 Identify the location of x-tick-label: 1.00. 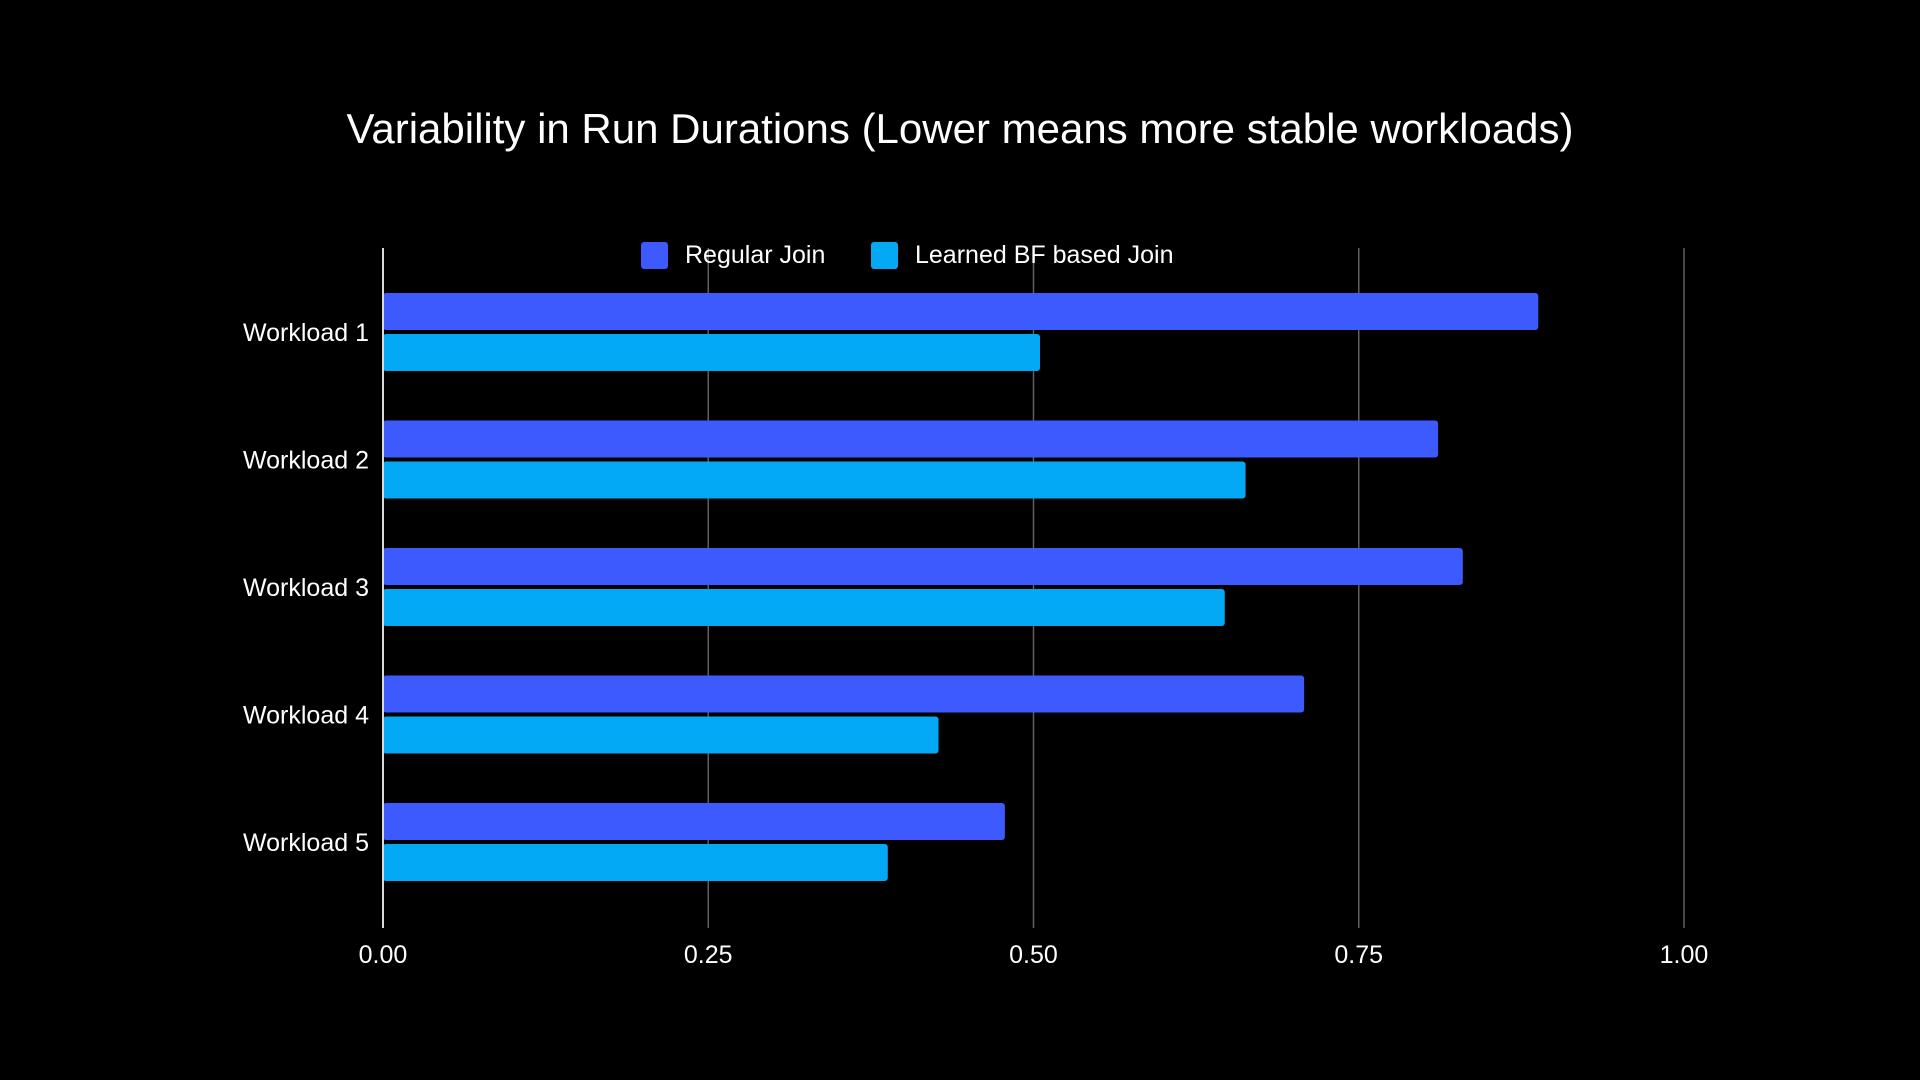
(1684, 955).